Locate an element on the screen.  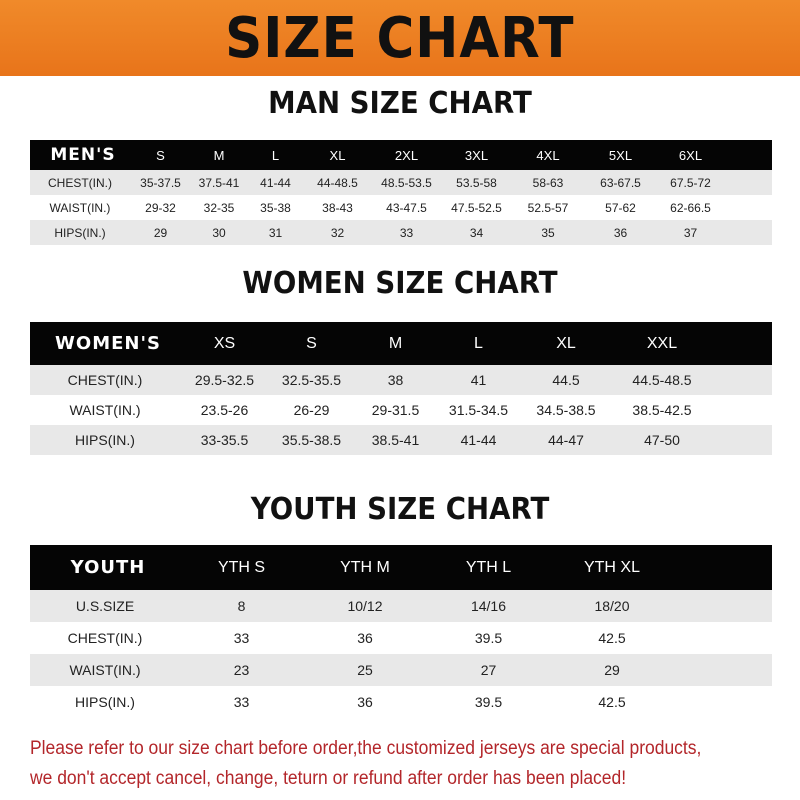
cell: 35-38 is located at coordinates (275, 207).